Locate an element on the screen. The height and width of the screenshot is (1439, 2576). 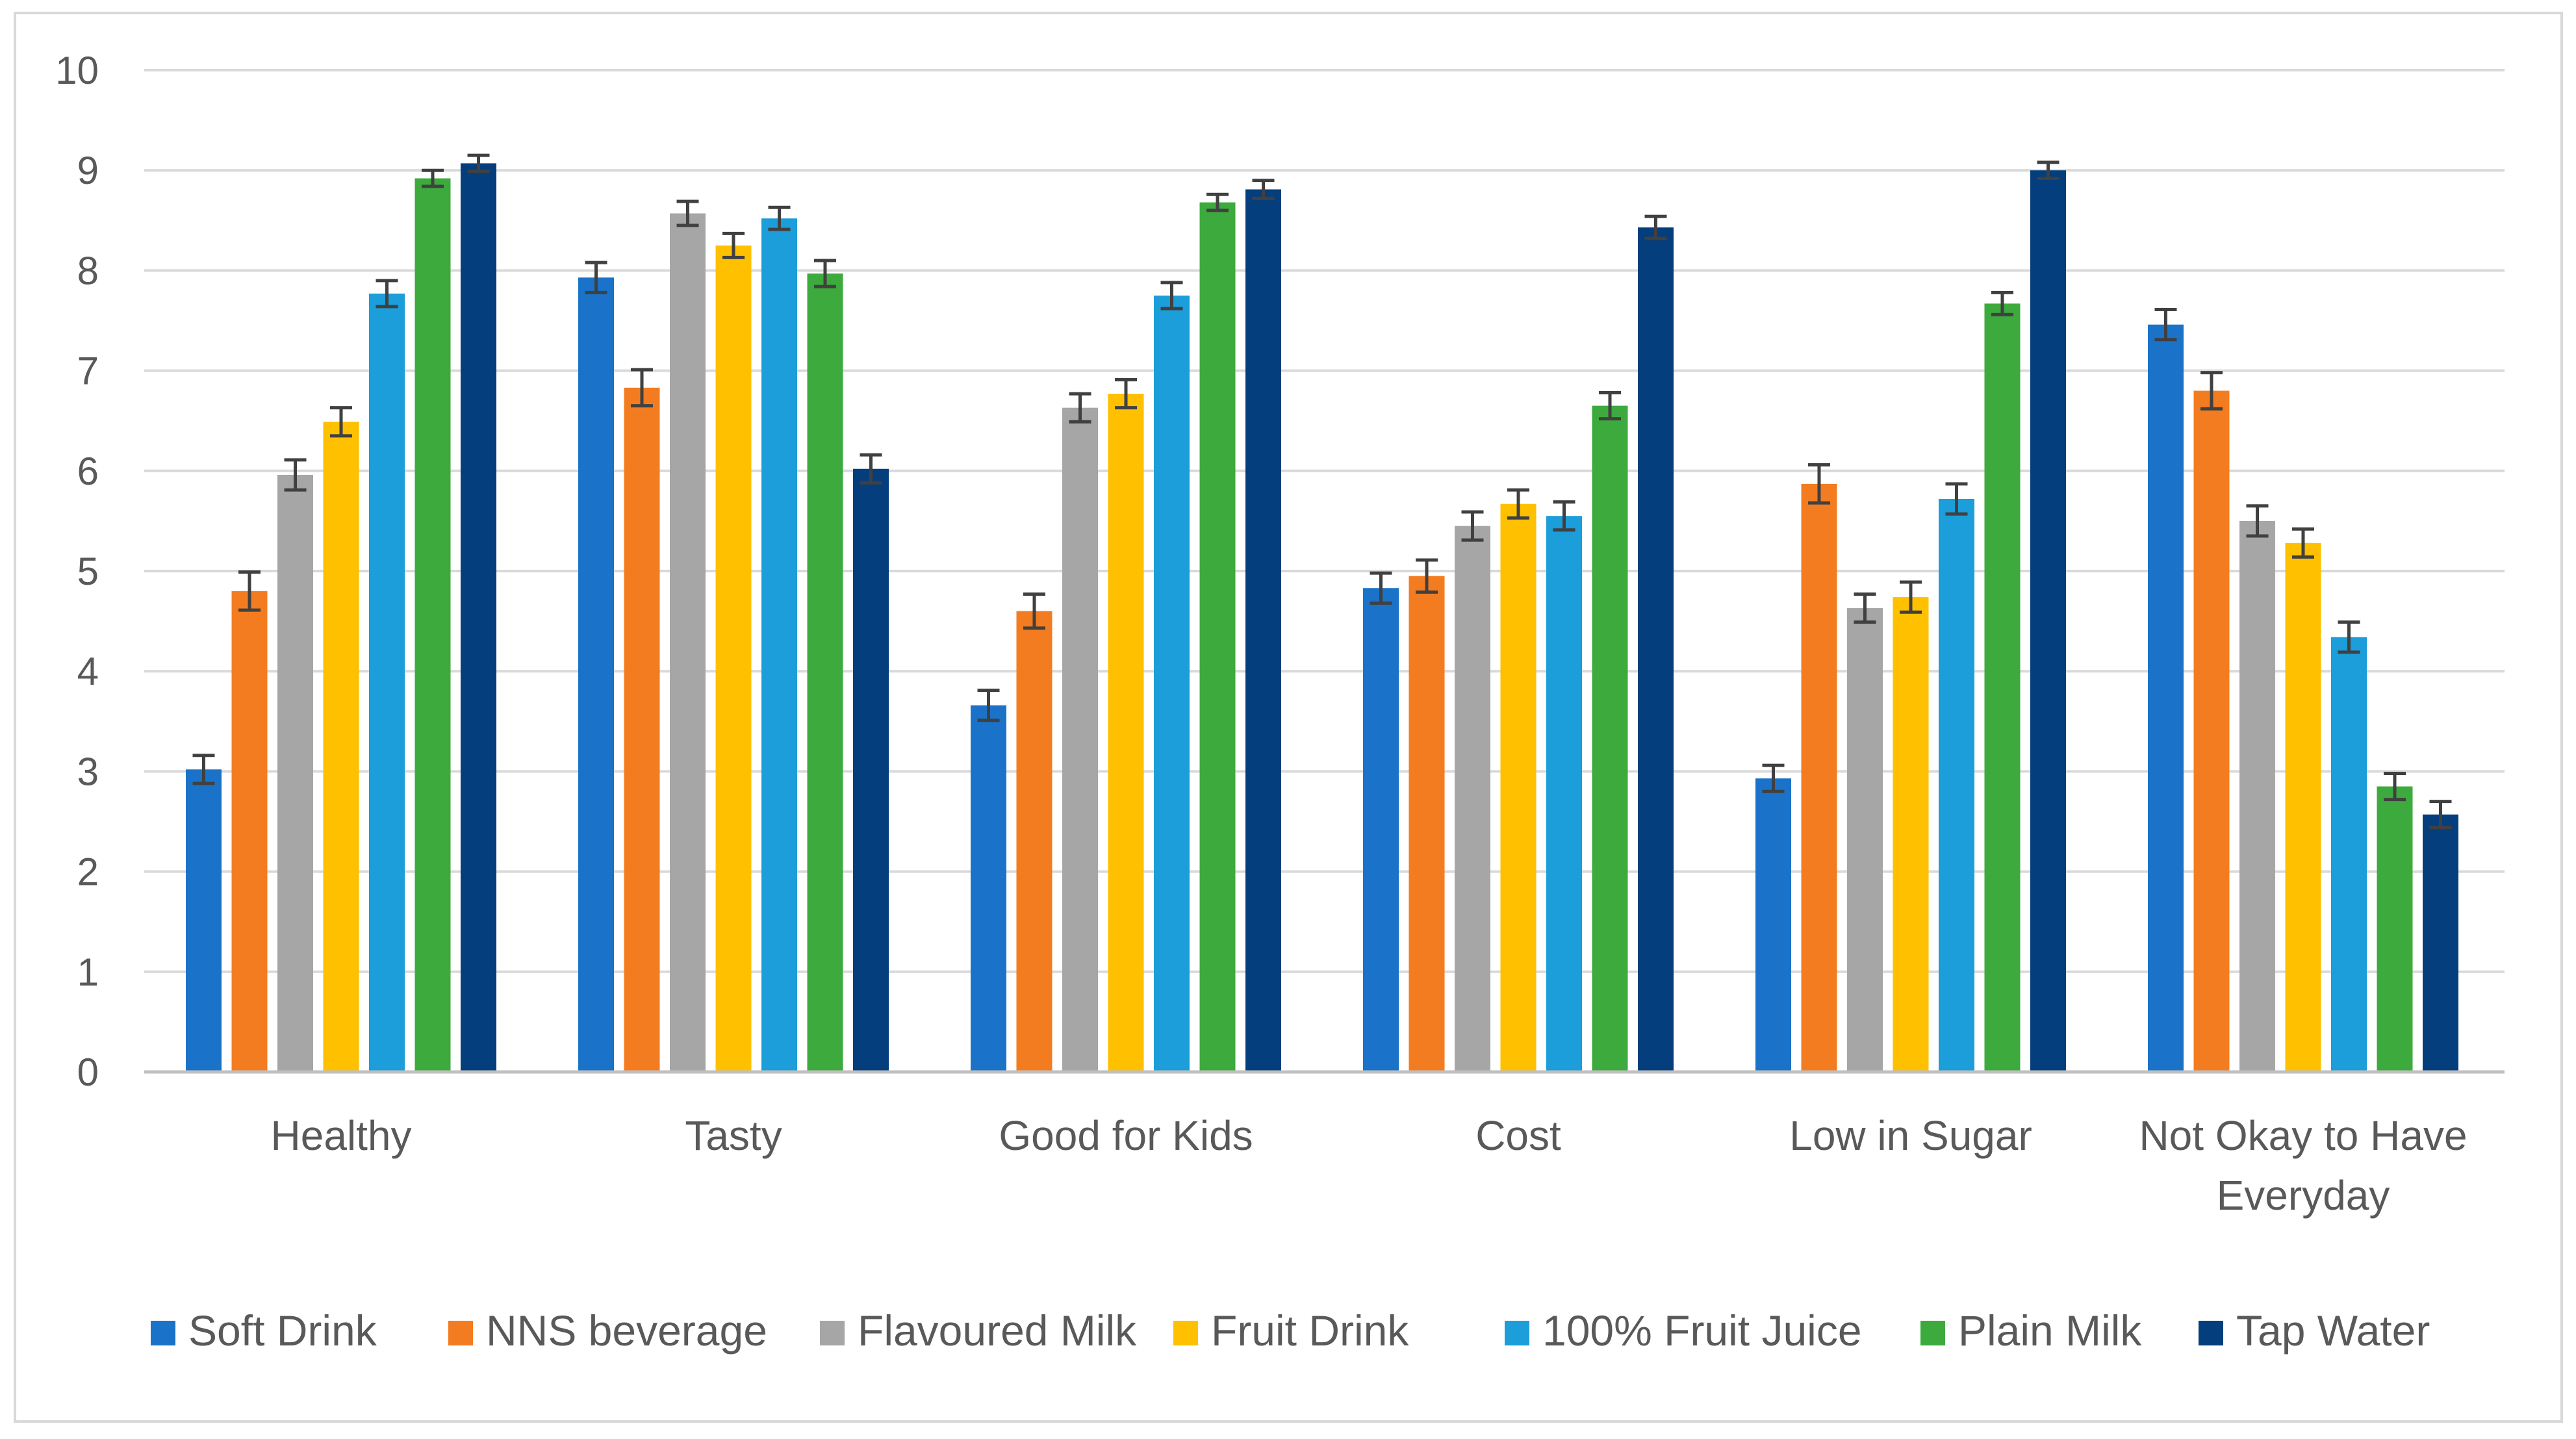
x-category-label-2-0: Good for Kids is located at coordinates (1126, 1135).